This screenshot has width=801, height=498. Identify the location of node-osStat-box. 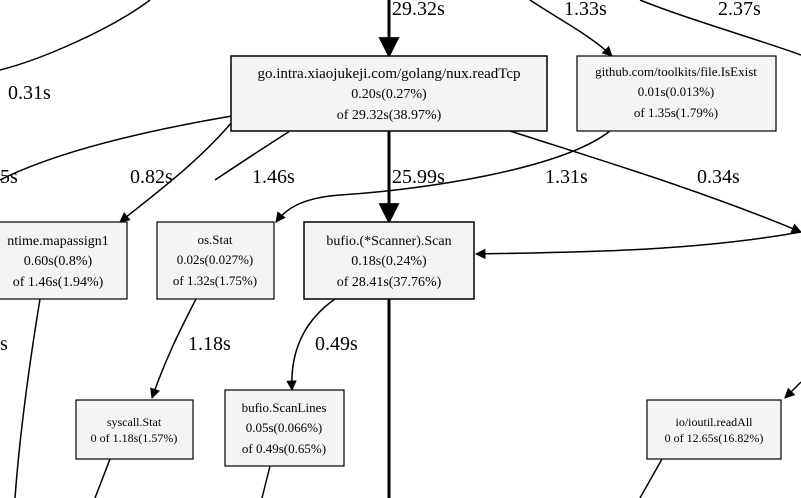
(215, 260).